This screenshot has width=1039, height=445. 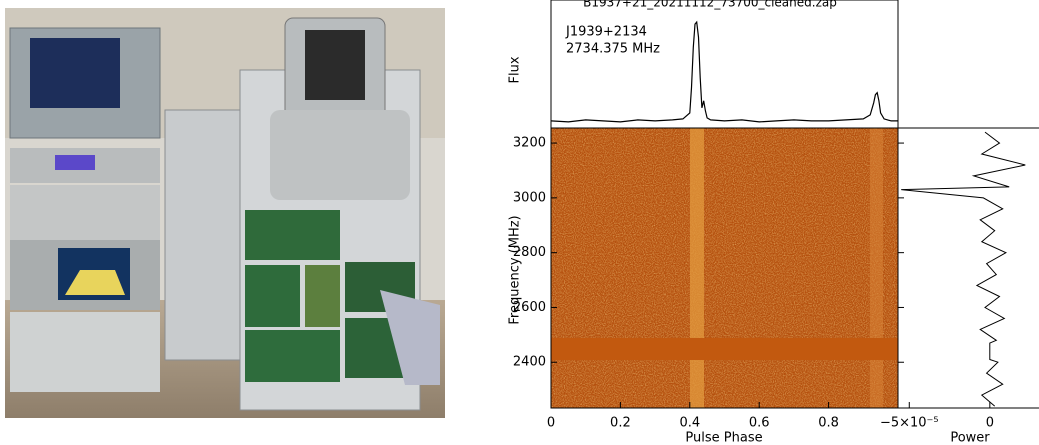 What do you see at coordinates (529, 362) in the screenshot?
I see `y-tick-label: 2400` at bounding box center [529, 362].